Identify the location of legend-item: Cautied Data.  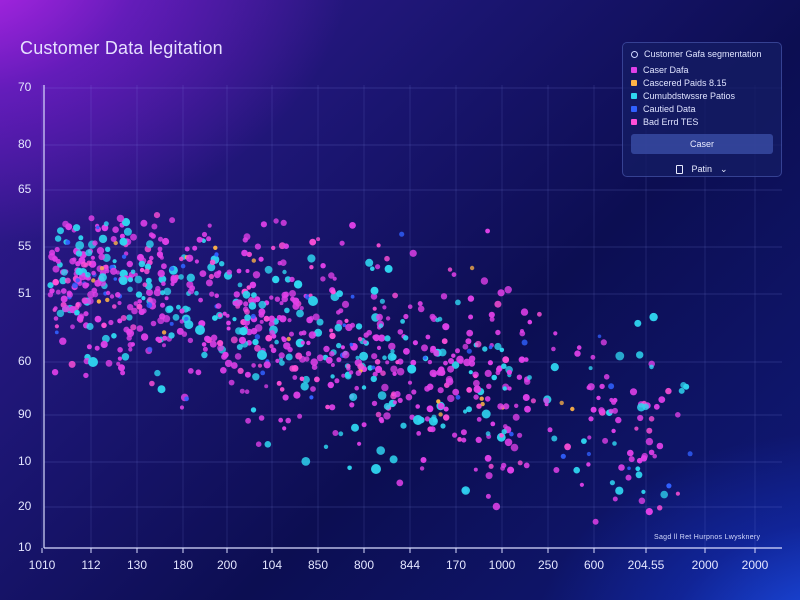
(702, 108).